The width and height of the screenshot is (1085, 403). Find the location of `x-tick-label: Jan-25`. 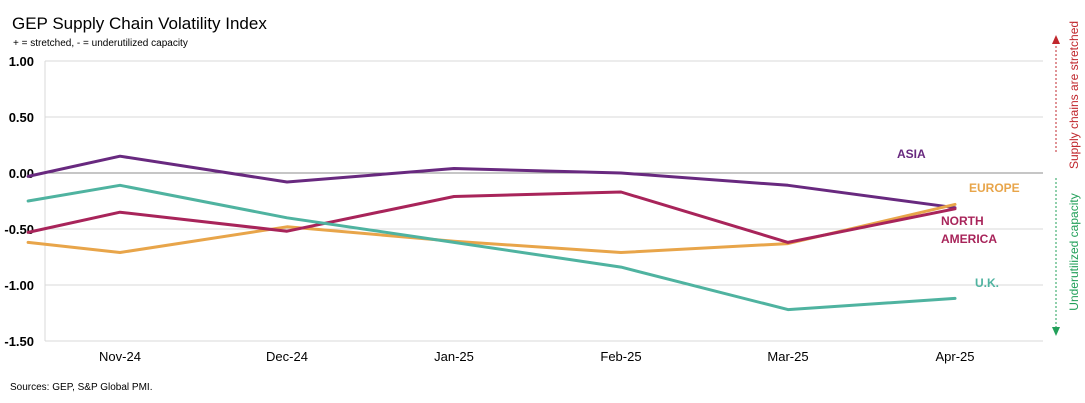

x-tick-label: Jan-25 is located at coordinates (454, 356).